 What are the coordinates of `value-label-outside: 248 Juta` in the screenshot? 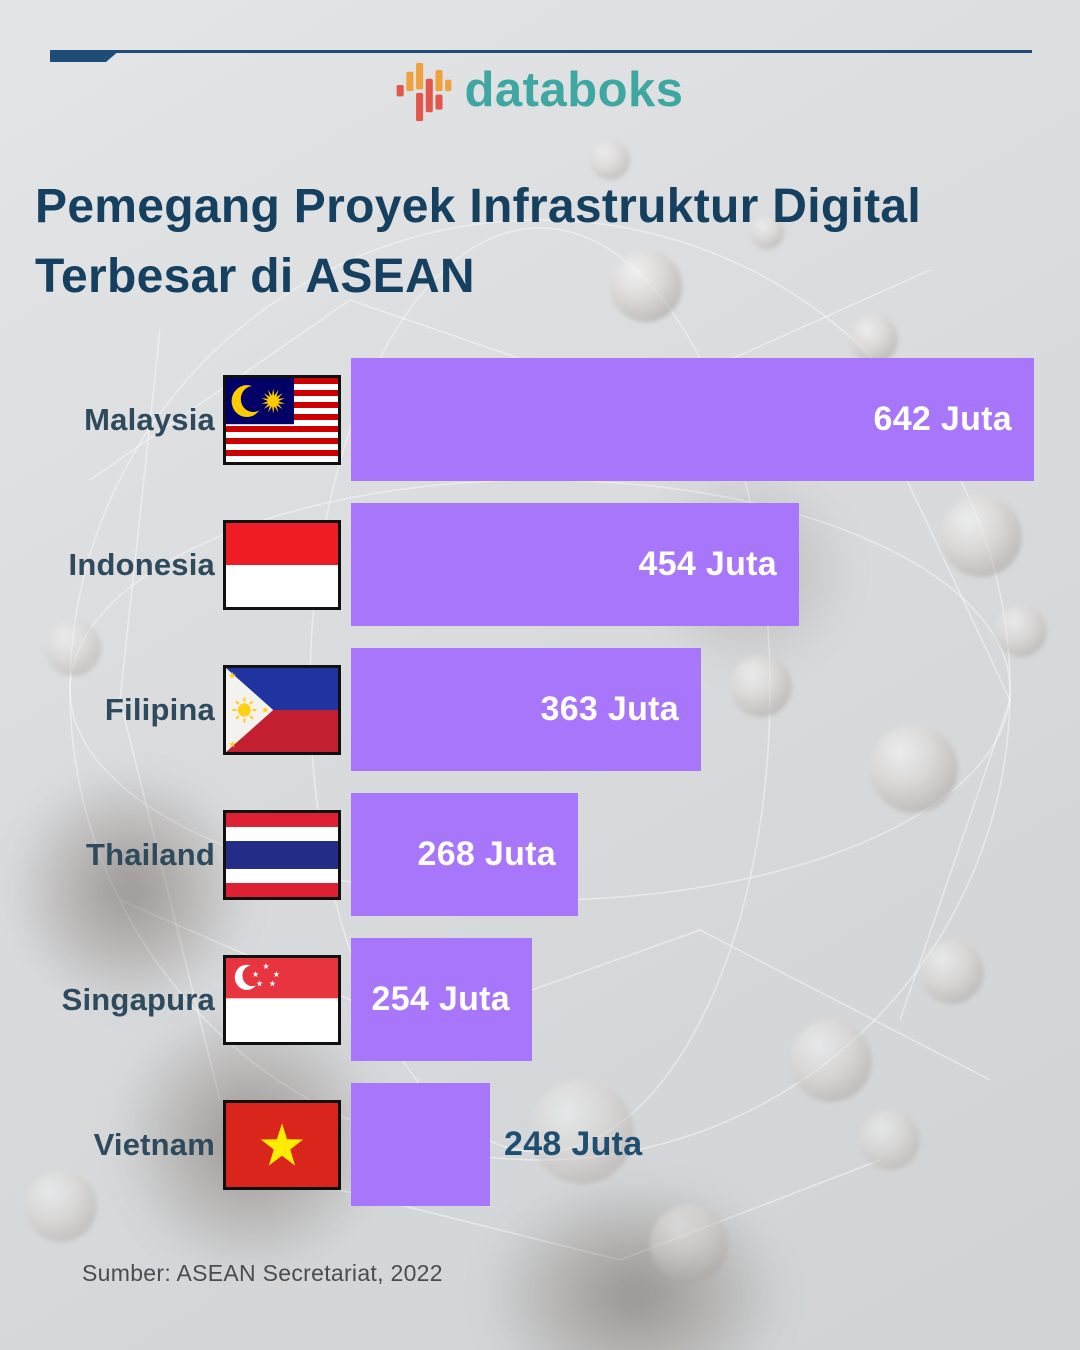 It's located at (573, 1144).